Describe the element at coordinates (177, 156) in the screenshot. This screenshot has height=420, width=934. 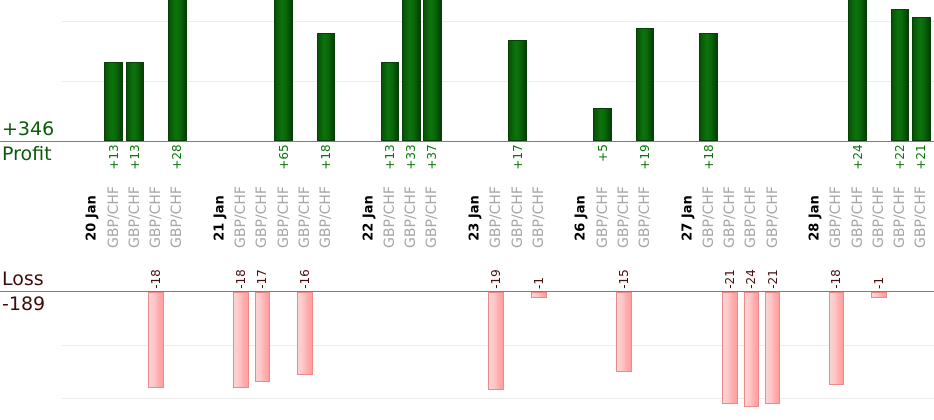
I see `profit-value-label: +28` at that location.